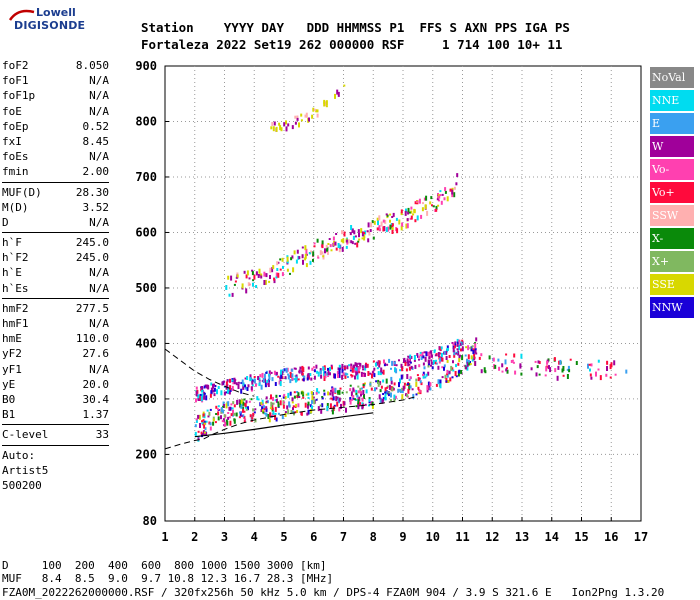 This screenshot has width=700, height=600. Describe the element at coordinates (96, 141) in the screenshot. I see `param-value: 8.45` at that location.